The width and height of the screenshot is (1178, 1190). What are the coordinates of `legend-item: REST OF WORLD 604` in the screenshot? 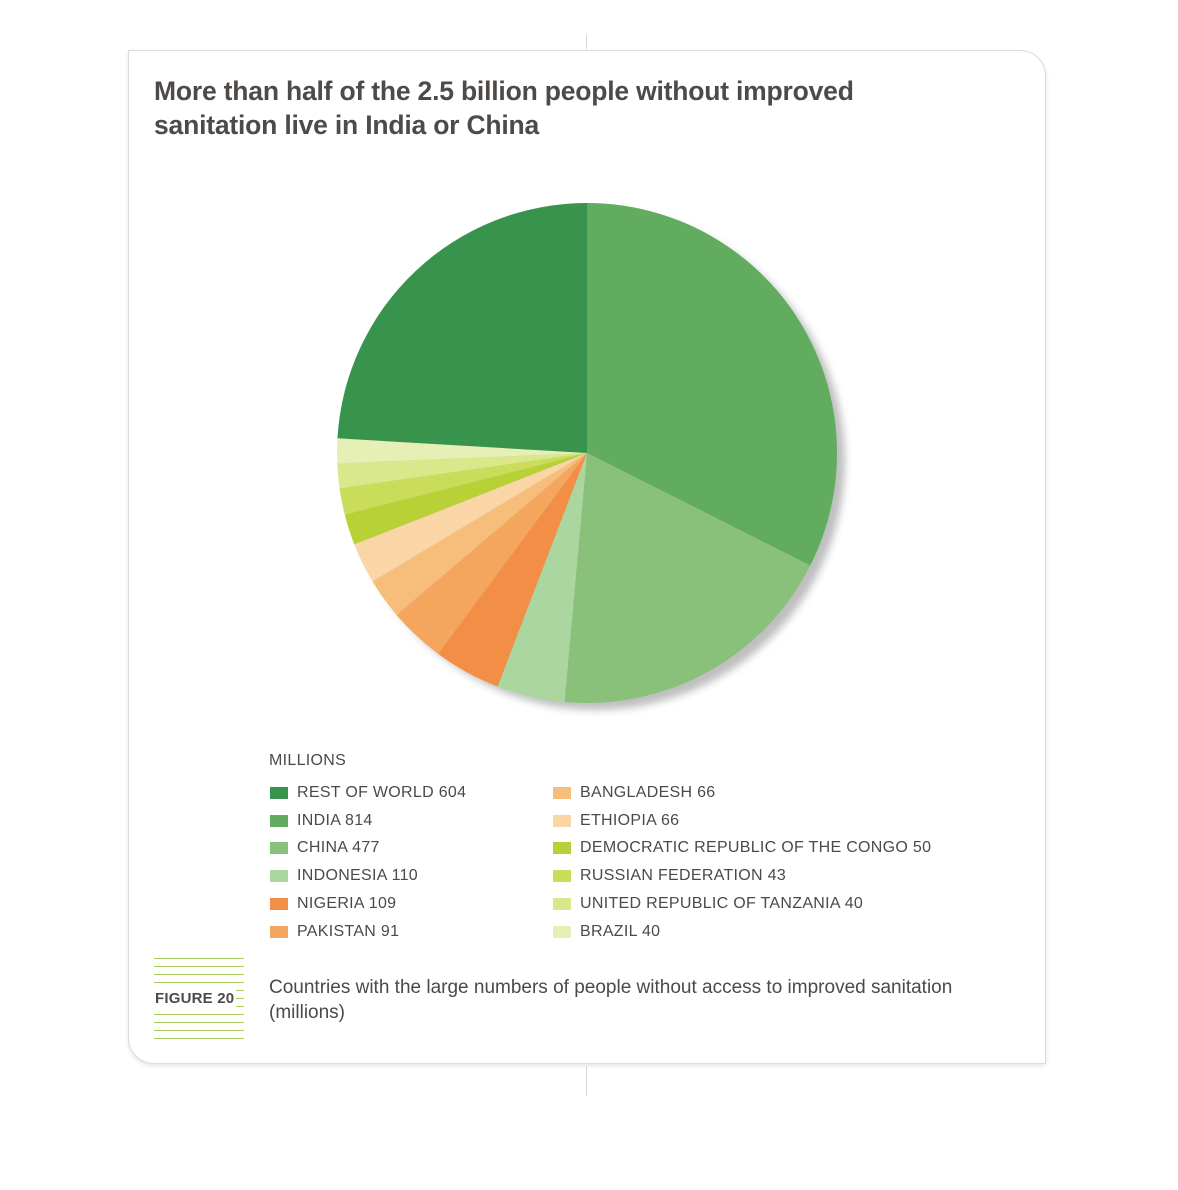 It's located at (368, 793).